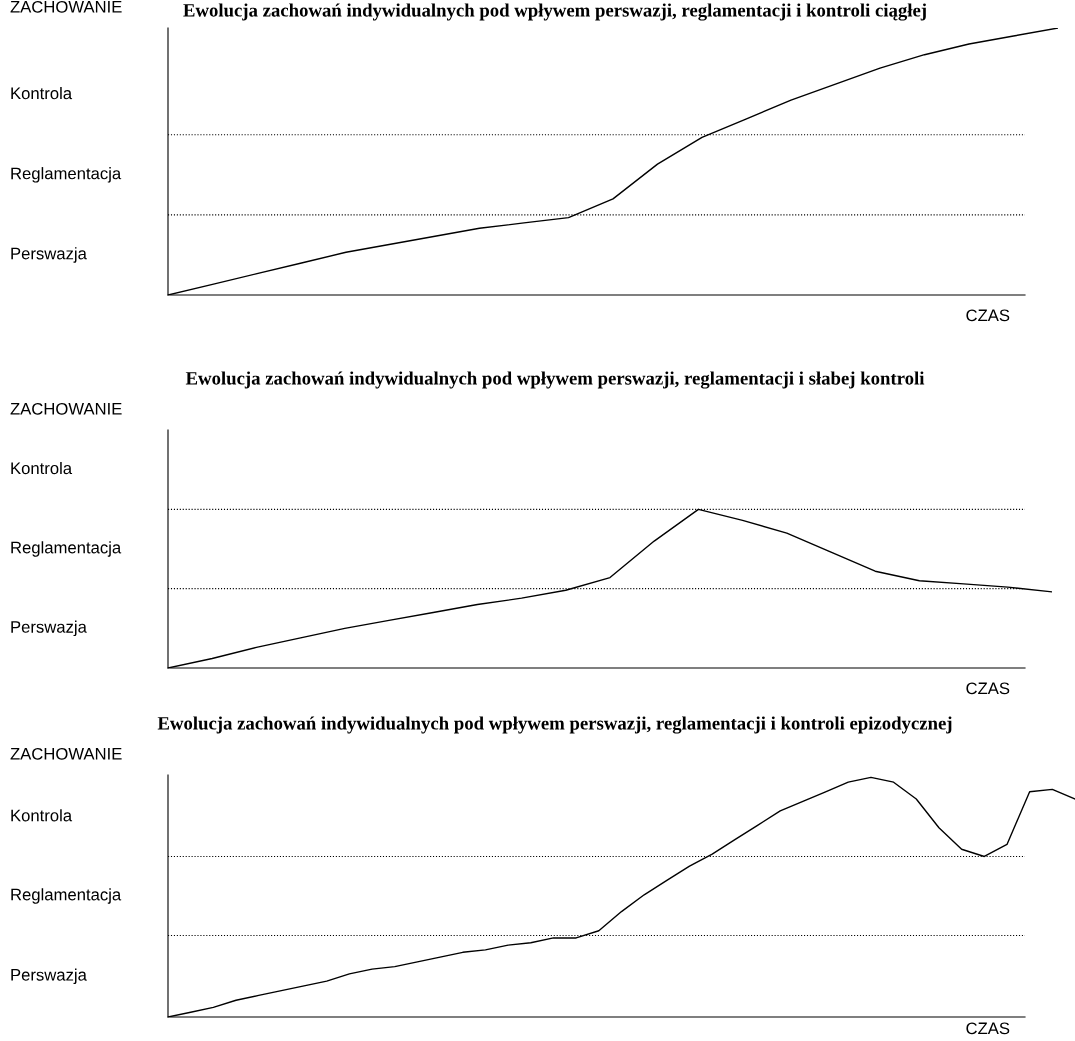 The width and height of the screenshot is (1075, 1041). I want to click on chart-title: Ewolucja zachowań indywidualnych pod wpływem perswazji, reglamentacji i kontroli ciągłej, so click(554, 12).